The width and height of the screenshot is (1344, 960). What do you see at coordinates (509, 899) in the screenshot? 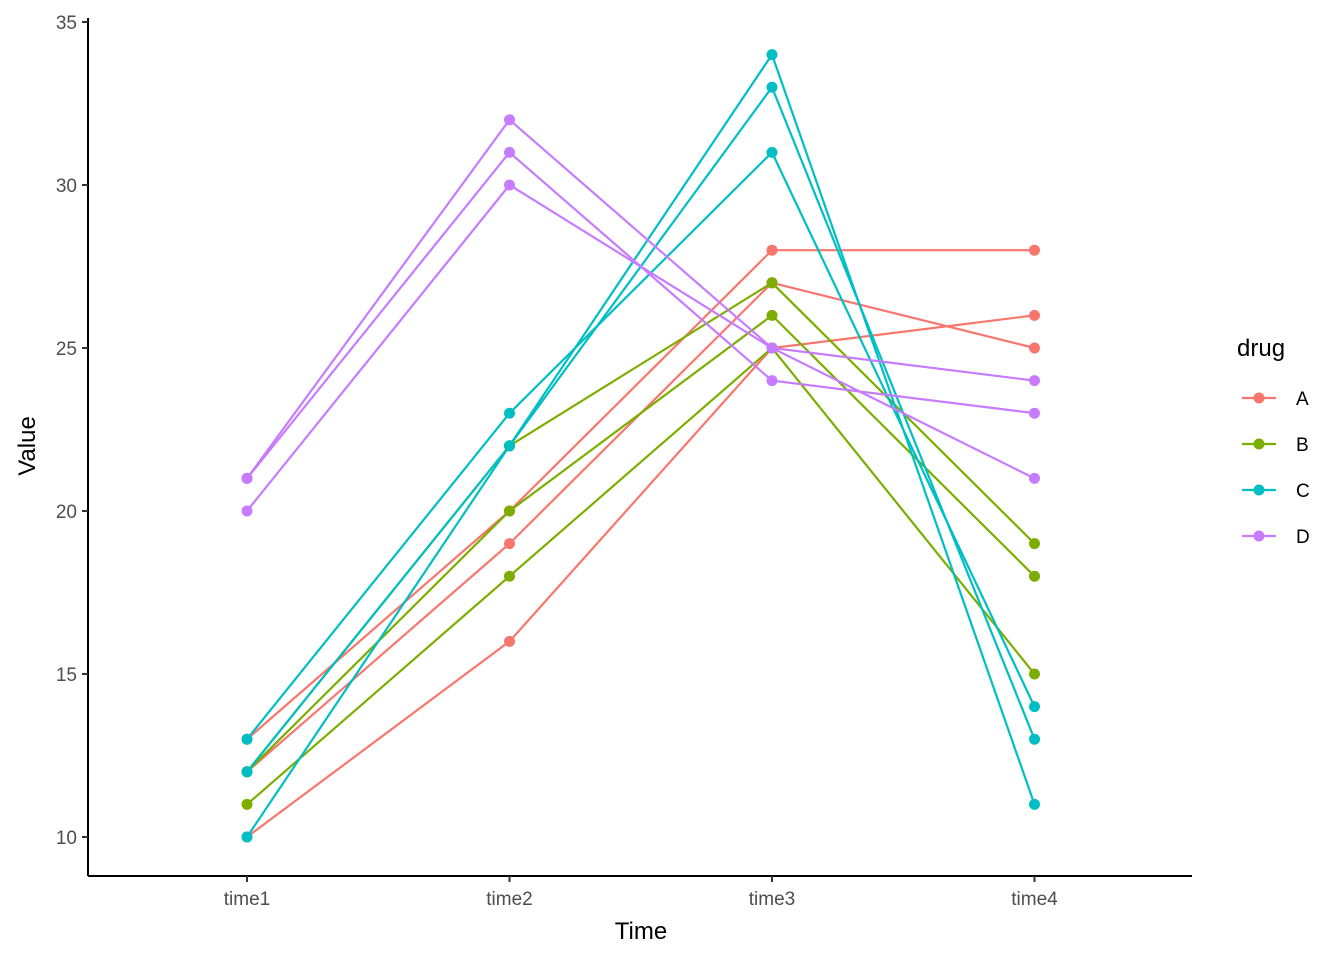
I see `x-tick-label: time2` at bounding box center [509, 899].